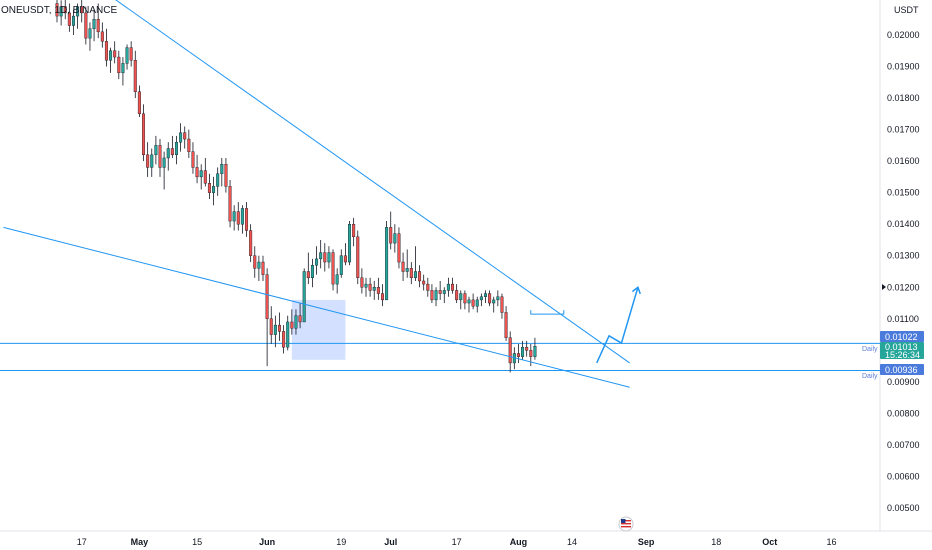  Describe the element at coordinates (547, 312) in the screenshot. I see `range-bracket` at that location.